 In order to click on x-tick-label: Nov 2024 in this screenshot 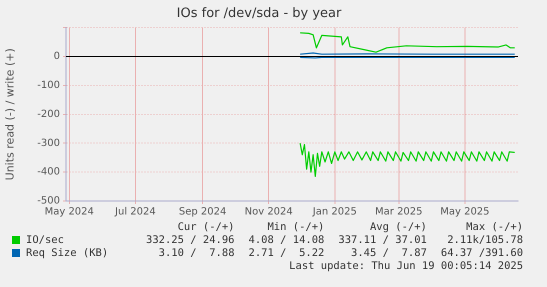, I will do `click(268, 212)`.